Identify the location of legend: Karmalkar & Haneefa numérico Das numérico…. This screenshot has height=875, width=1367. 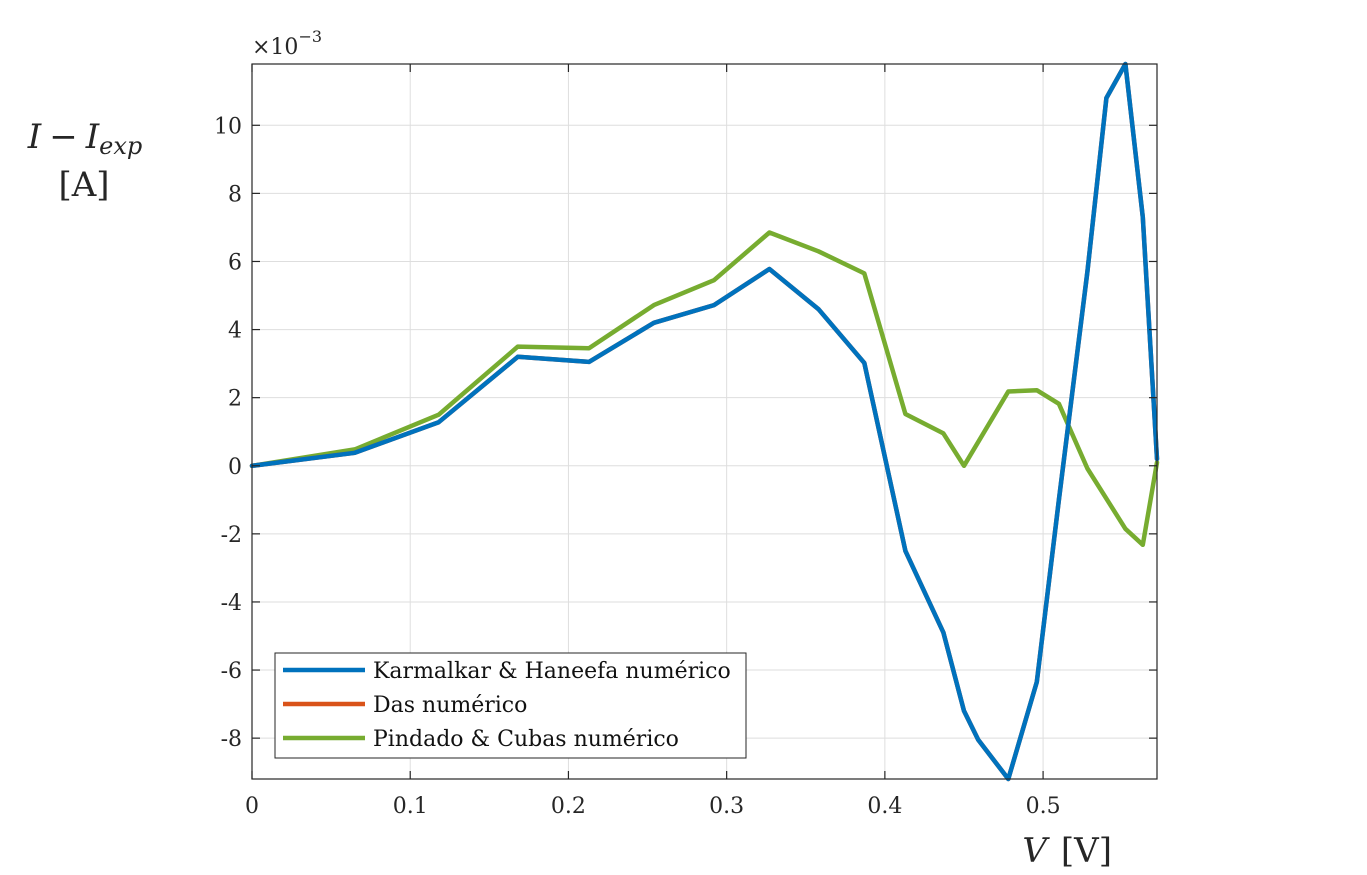
(510, 705).